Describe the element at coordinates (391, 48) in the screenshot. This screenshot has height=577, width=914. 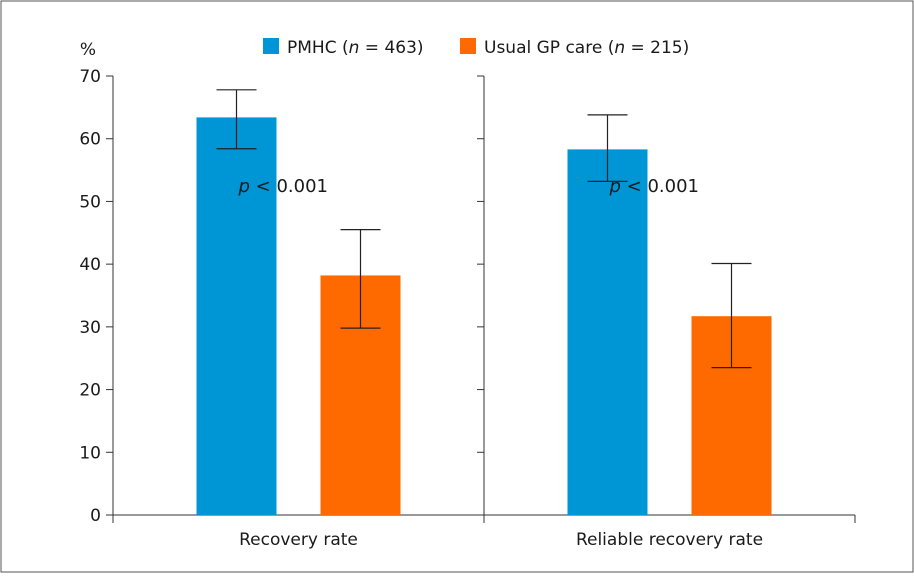
I see `legend-label-part: = 463)` at that location.